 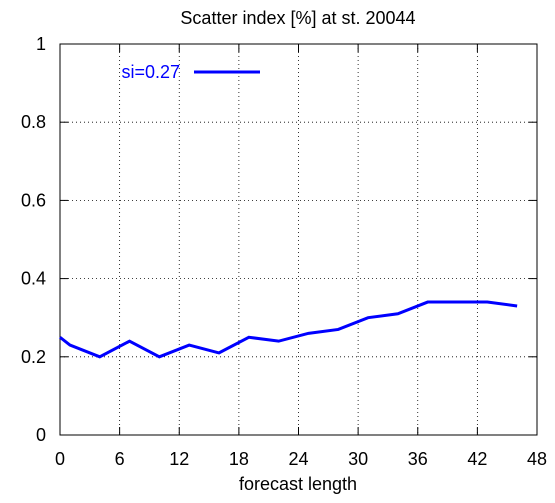 I want to click on x-tick-label: 42, so click(x=477, y=459).